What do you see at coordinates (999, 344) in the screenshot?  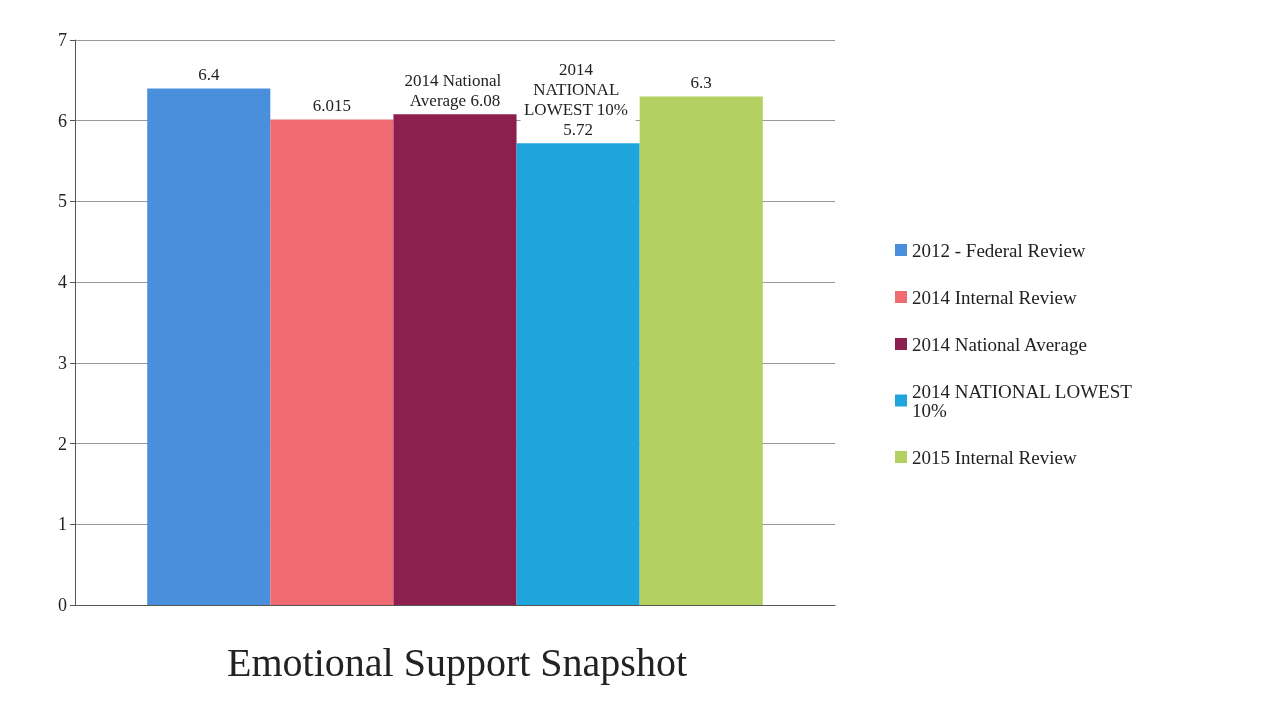 I see `legend-label: 2014 National Average` at bounding box center [999, 344].